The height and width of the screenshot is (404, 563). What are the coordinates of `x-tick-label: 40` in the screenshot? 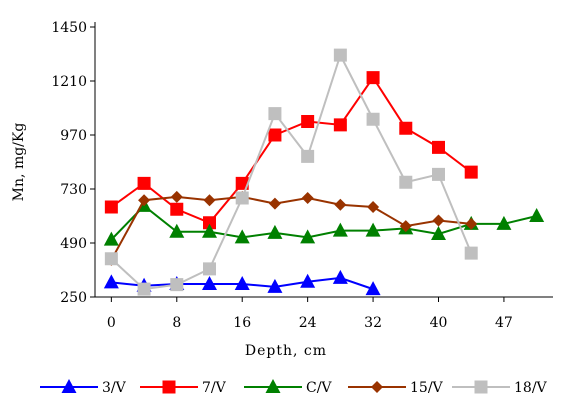 It's located at (439, 323).